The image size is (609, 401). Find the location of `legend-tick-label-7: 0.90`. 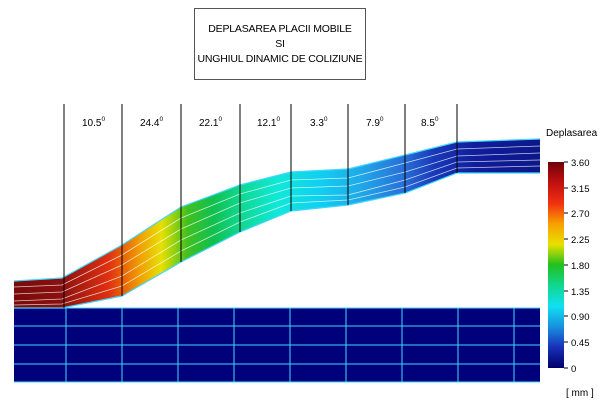

legend-tick-label-7: 0.90 is located at coordinates (580, 317).